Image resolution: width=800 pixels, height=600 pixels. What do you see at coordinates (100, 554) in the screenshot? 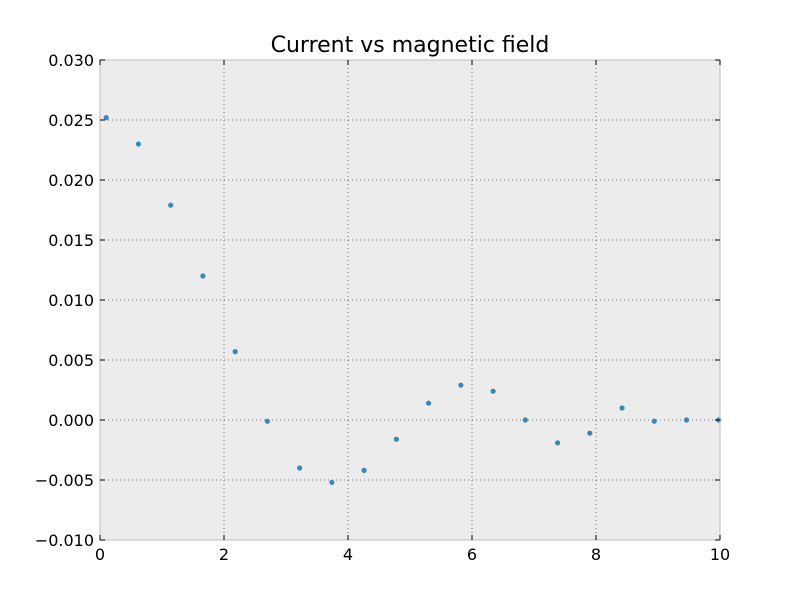
I see `x-tick-label: 0` at bounding box center [100, 554].